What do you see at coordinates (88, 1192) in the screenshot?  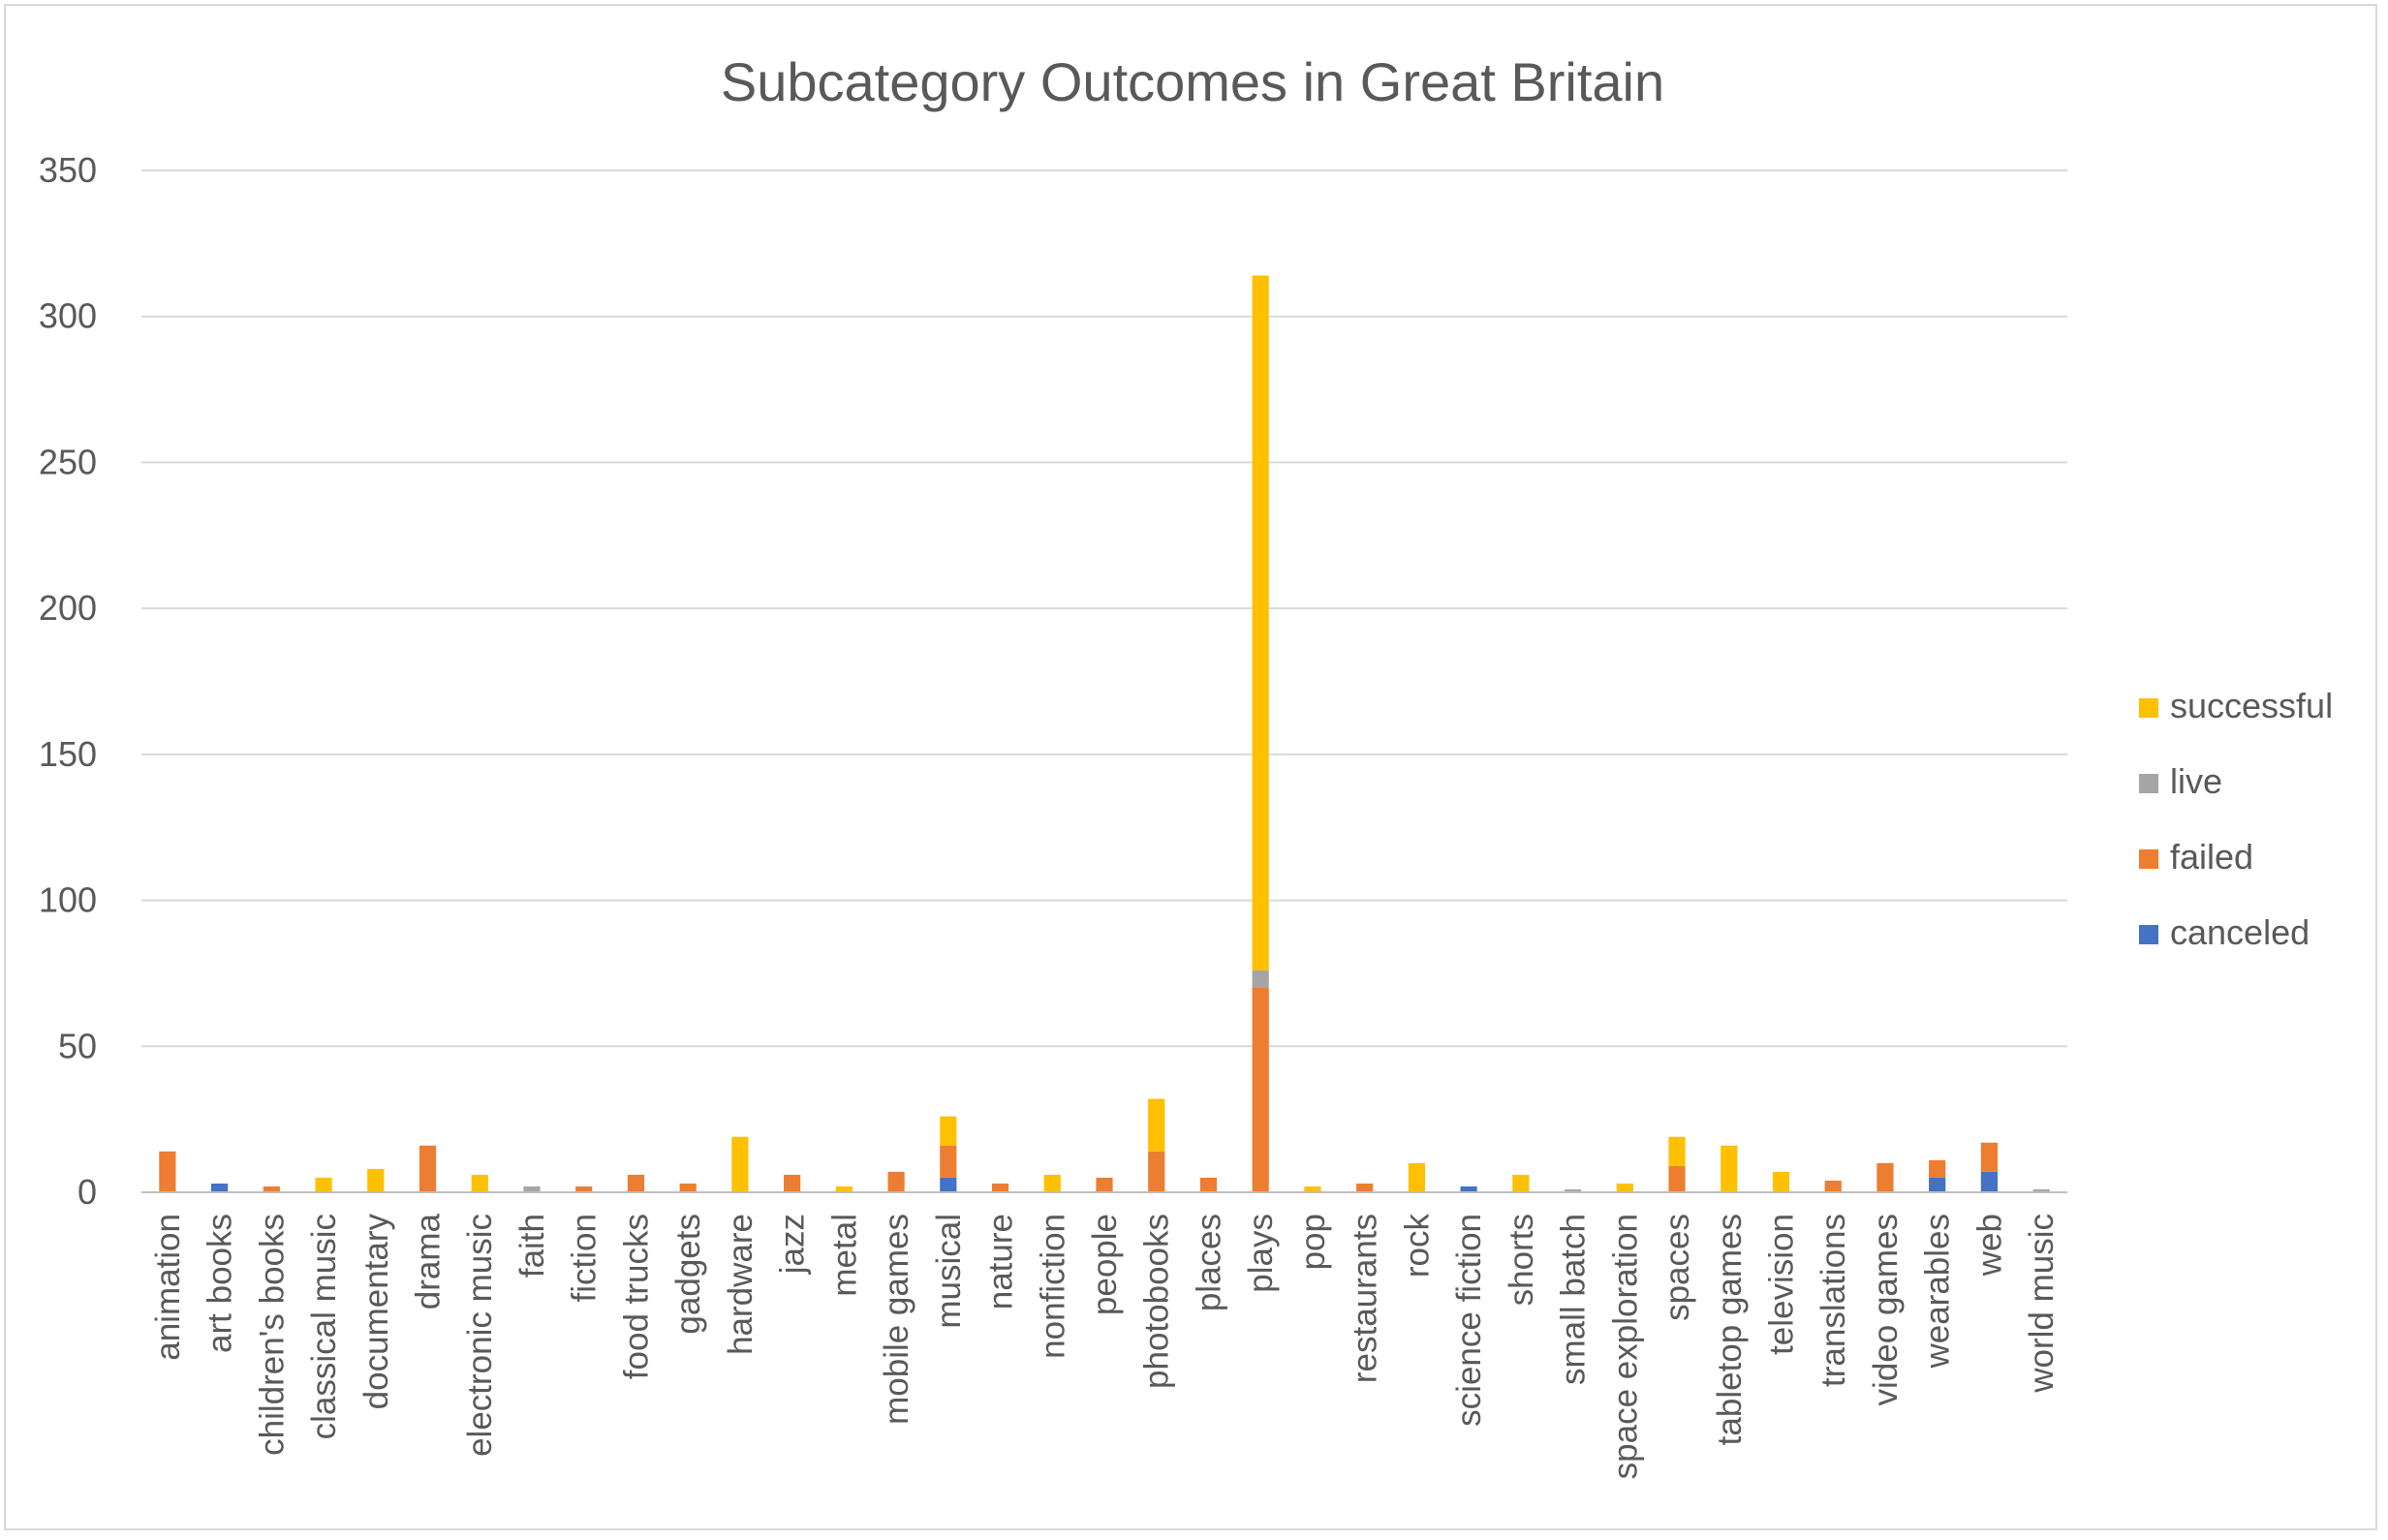 I see `y-tick-label-0: 0` at bounding box center [88, 1192].